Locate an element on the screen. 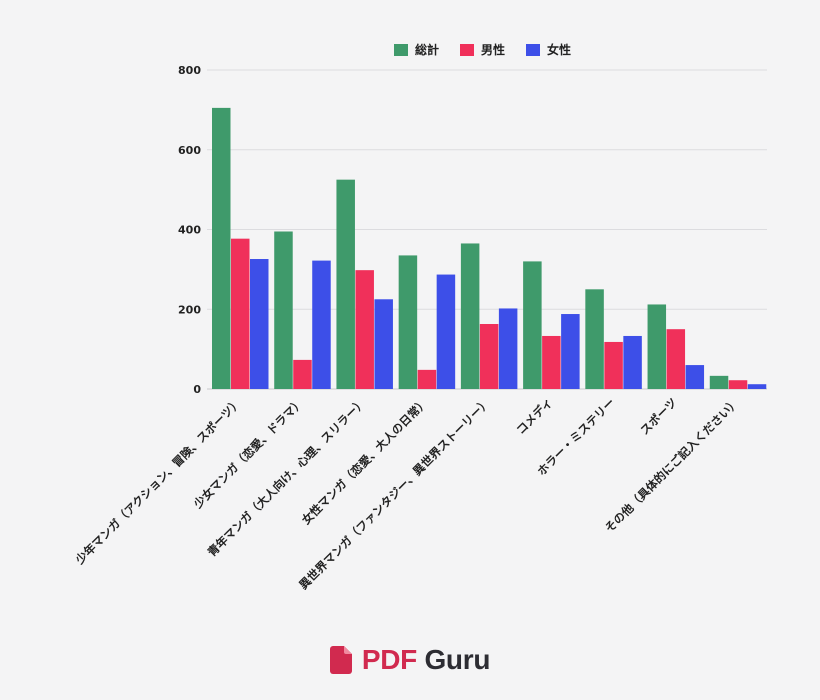 The height and width of the screenshot is (700, 820). legend: 総計 男性 女性 is located at coordinates (482, 49).